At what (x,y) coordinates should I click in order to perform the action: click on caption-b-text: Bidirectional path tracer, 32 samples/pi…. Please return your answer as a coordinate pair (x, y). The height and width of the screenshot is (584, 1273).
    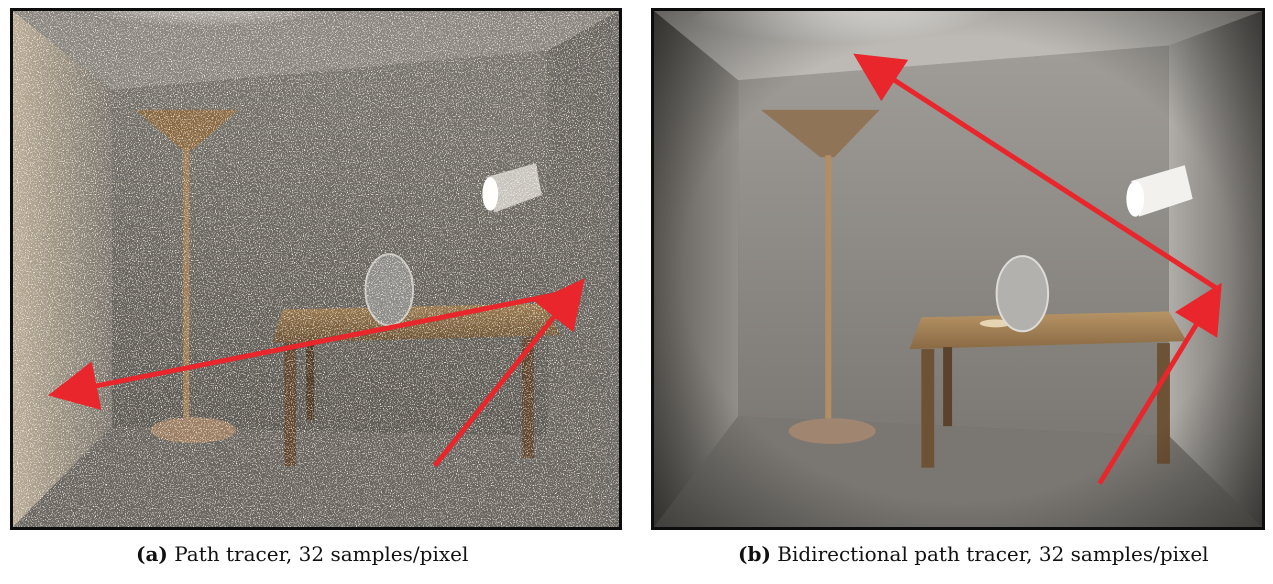
    Looking at the image, I should click on (993, 554).